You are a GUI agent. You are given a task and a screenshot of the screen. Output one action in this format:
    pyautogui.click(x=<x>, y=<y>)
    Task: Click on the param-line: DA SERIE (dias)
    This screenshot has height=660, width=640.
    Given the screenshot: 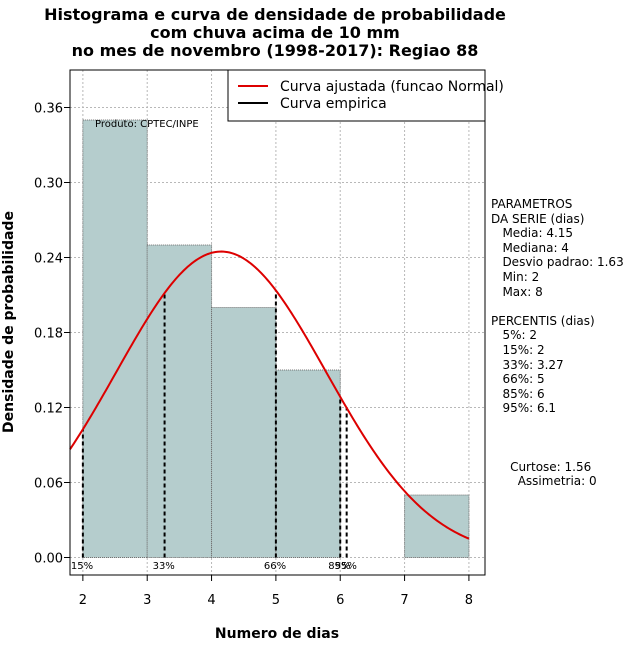 What is the action you would take?
    pyautogui.click(x=538, y=218)
    